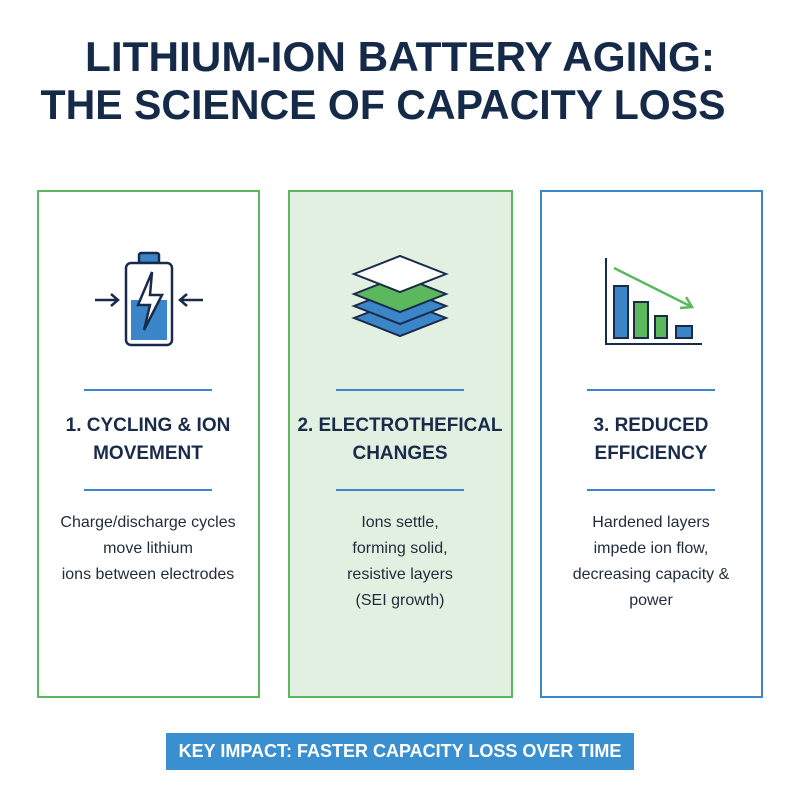  What do you see at coordinates (653, 301) in the screenshot?
I see `decline-chart-icon` at bounding box center [653, 301].